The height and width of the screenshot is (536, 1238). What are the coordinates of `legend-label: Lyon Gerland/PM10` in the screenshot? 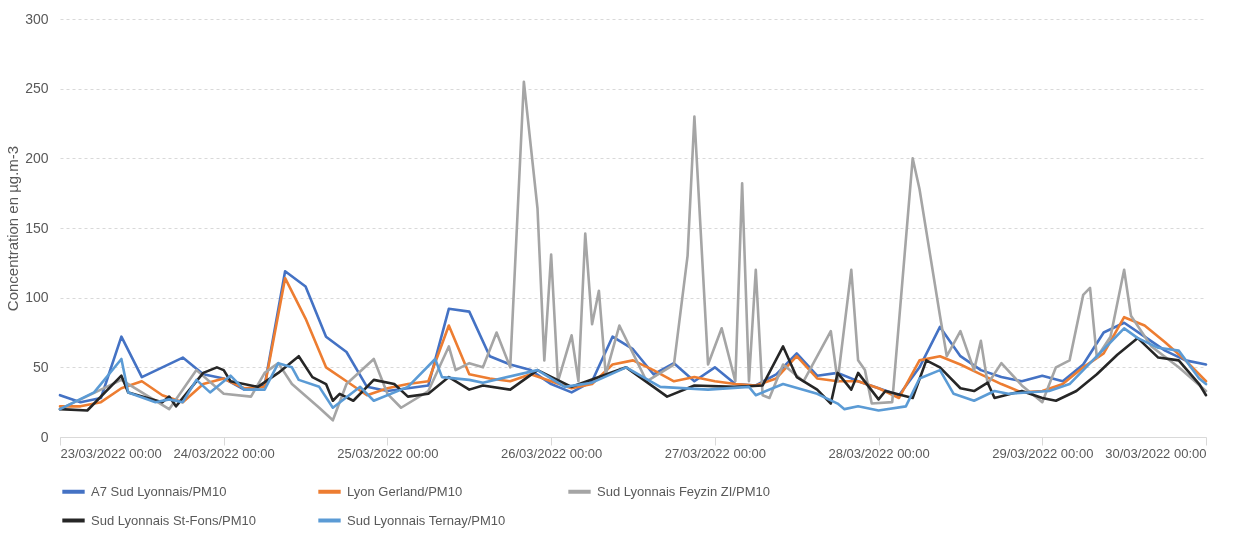 It's located at (405, 491).